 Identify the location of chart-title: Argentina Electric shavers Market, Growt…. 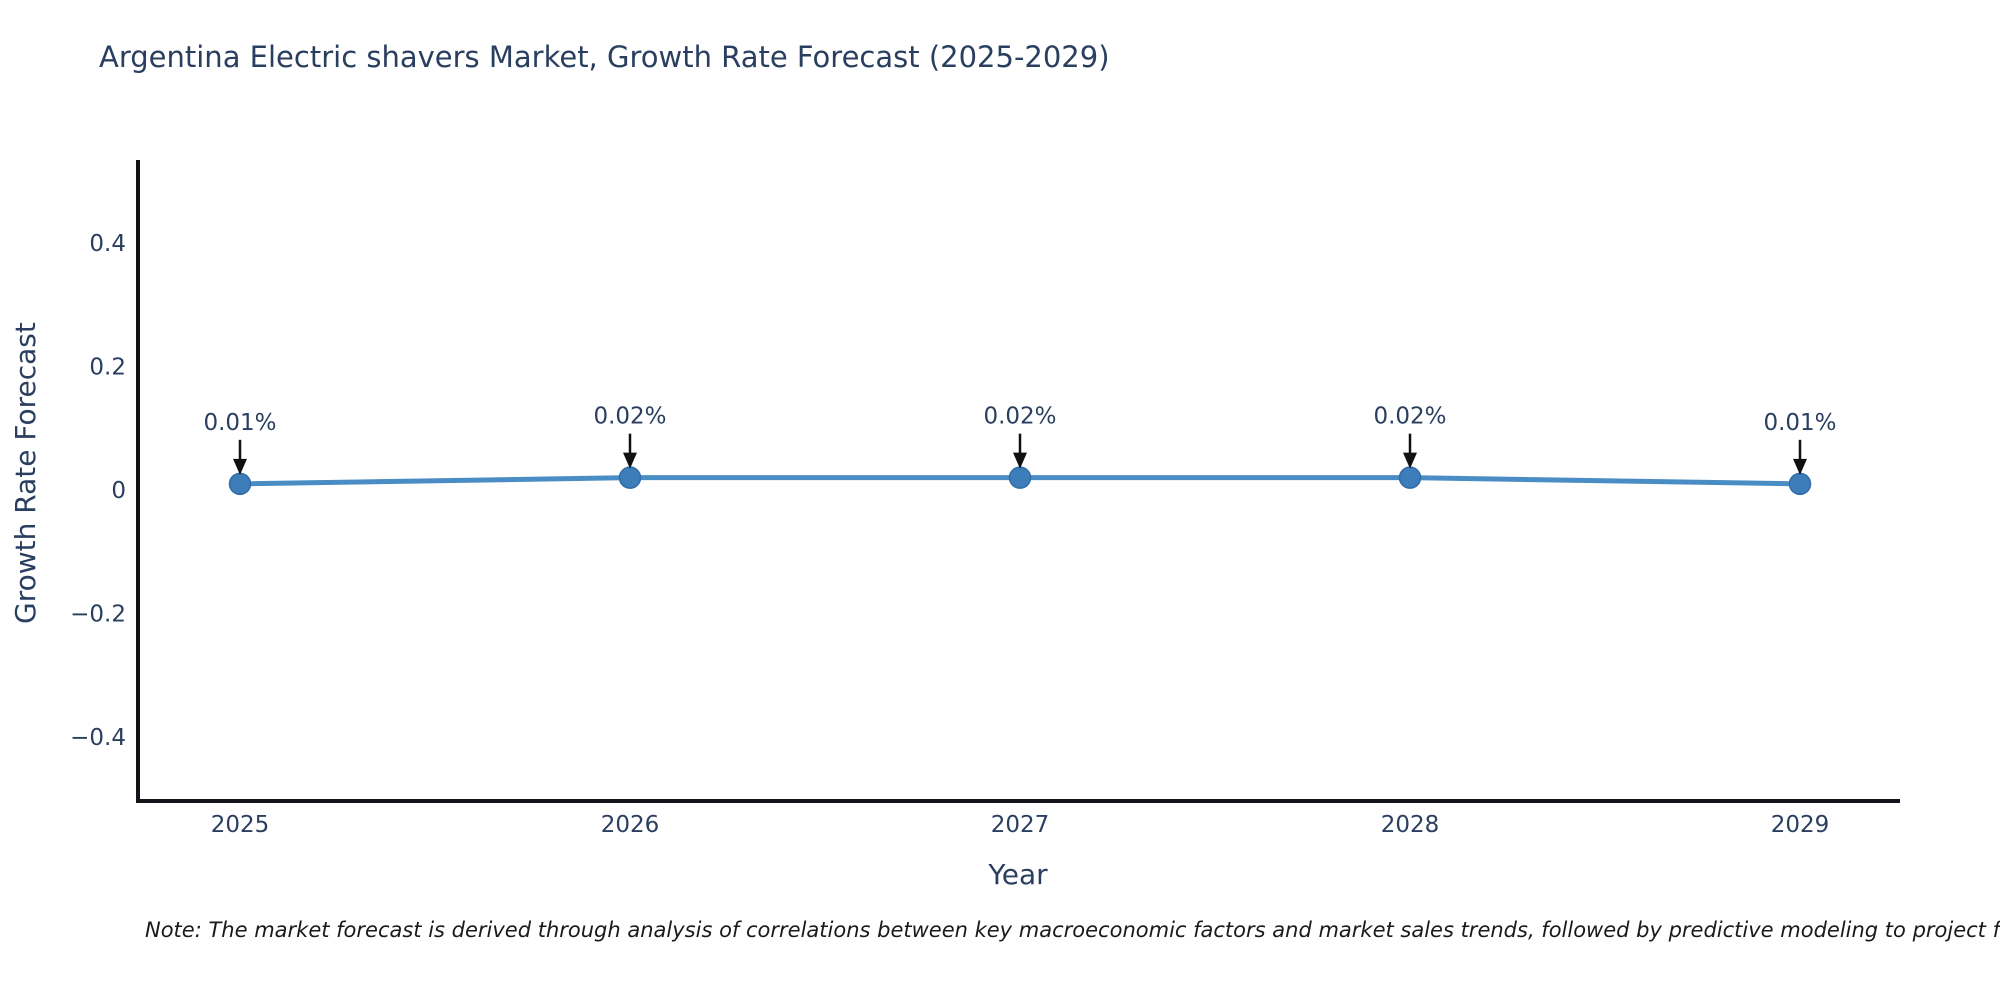
(604, 57).